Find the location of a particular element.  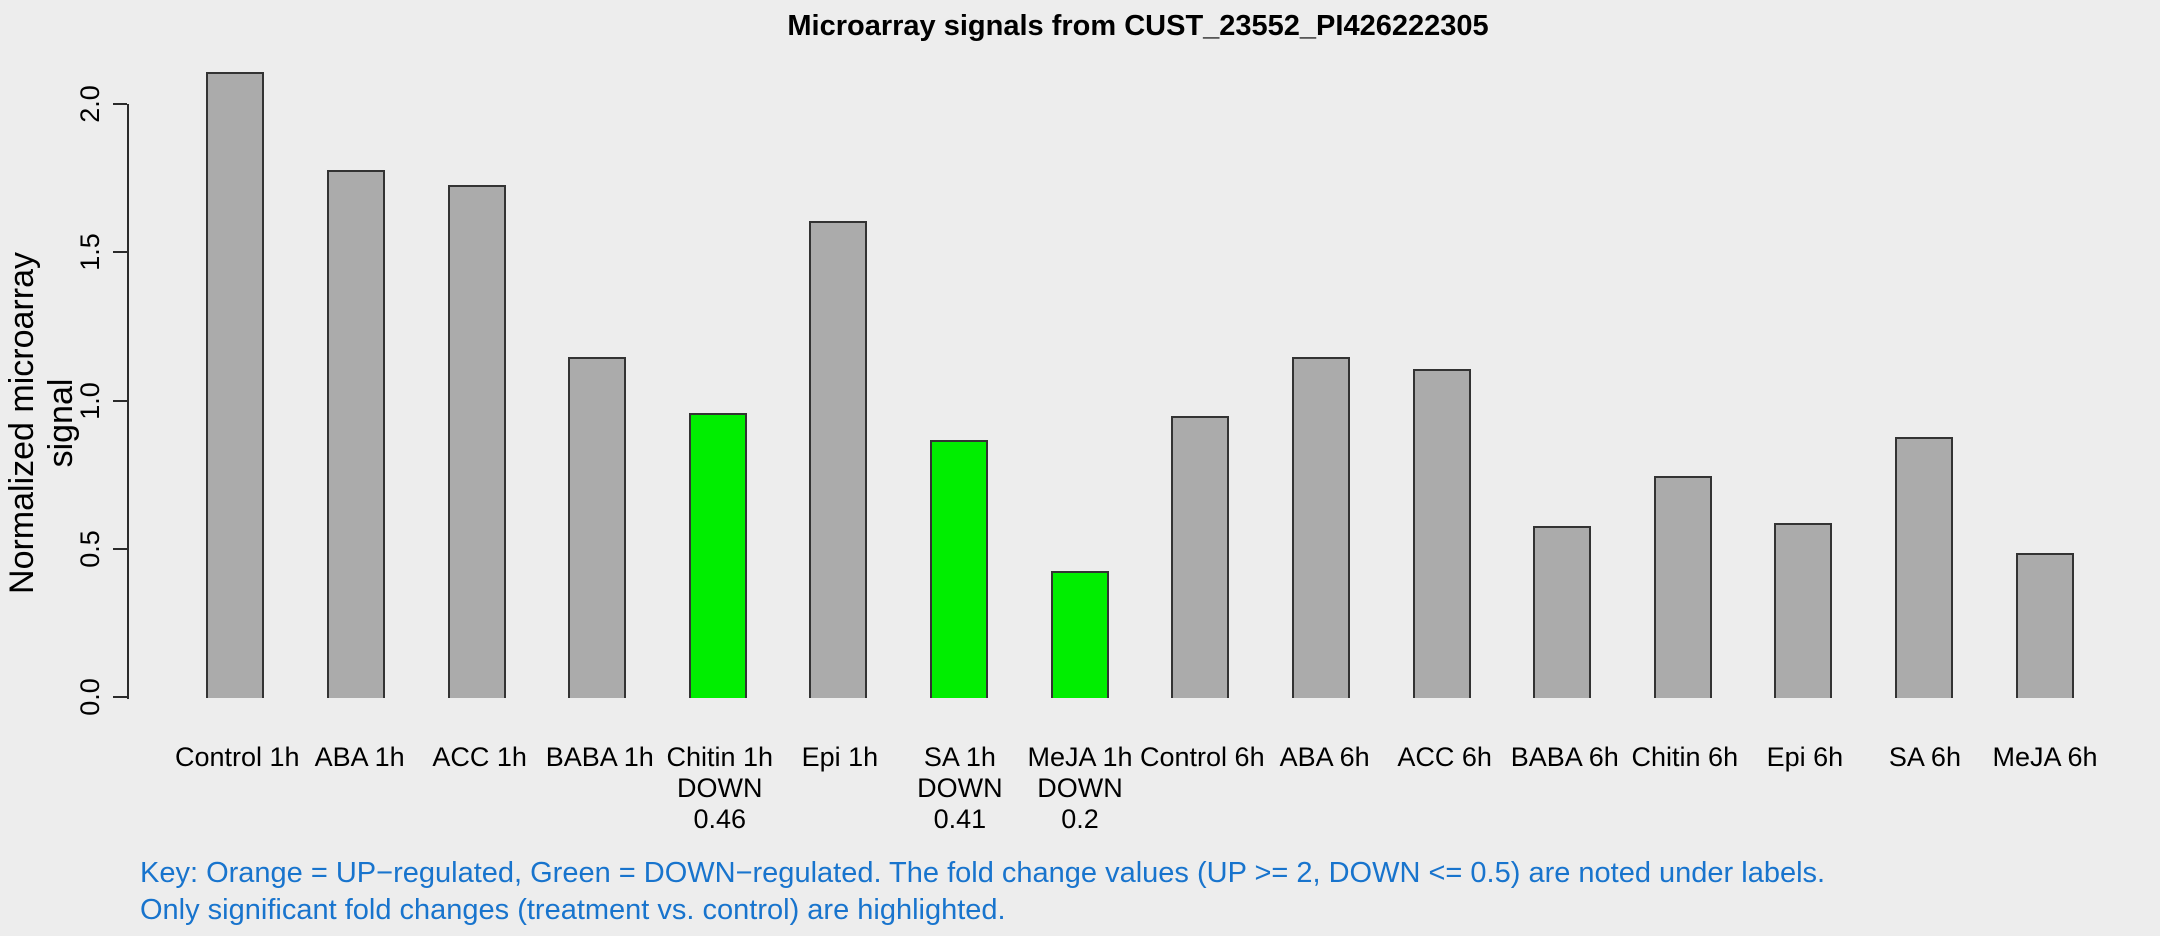

fold-change-value: 0.41 is located at coordinates (960, 819).